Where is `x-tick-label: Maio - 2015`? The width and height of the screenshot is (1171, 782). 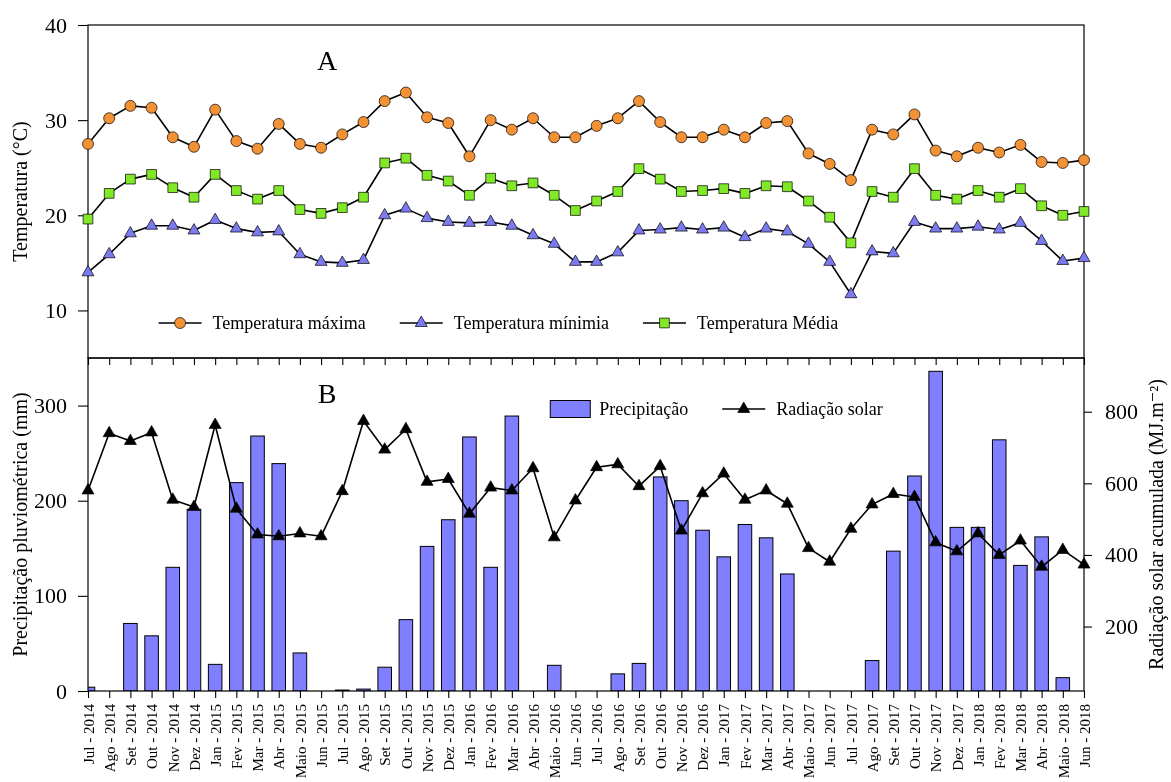
x-tick-label: Maio - 2015 is located at coordinates (300, 741).